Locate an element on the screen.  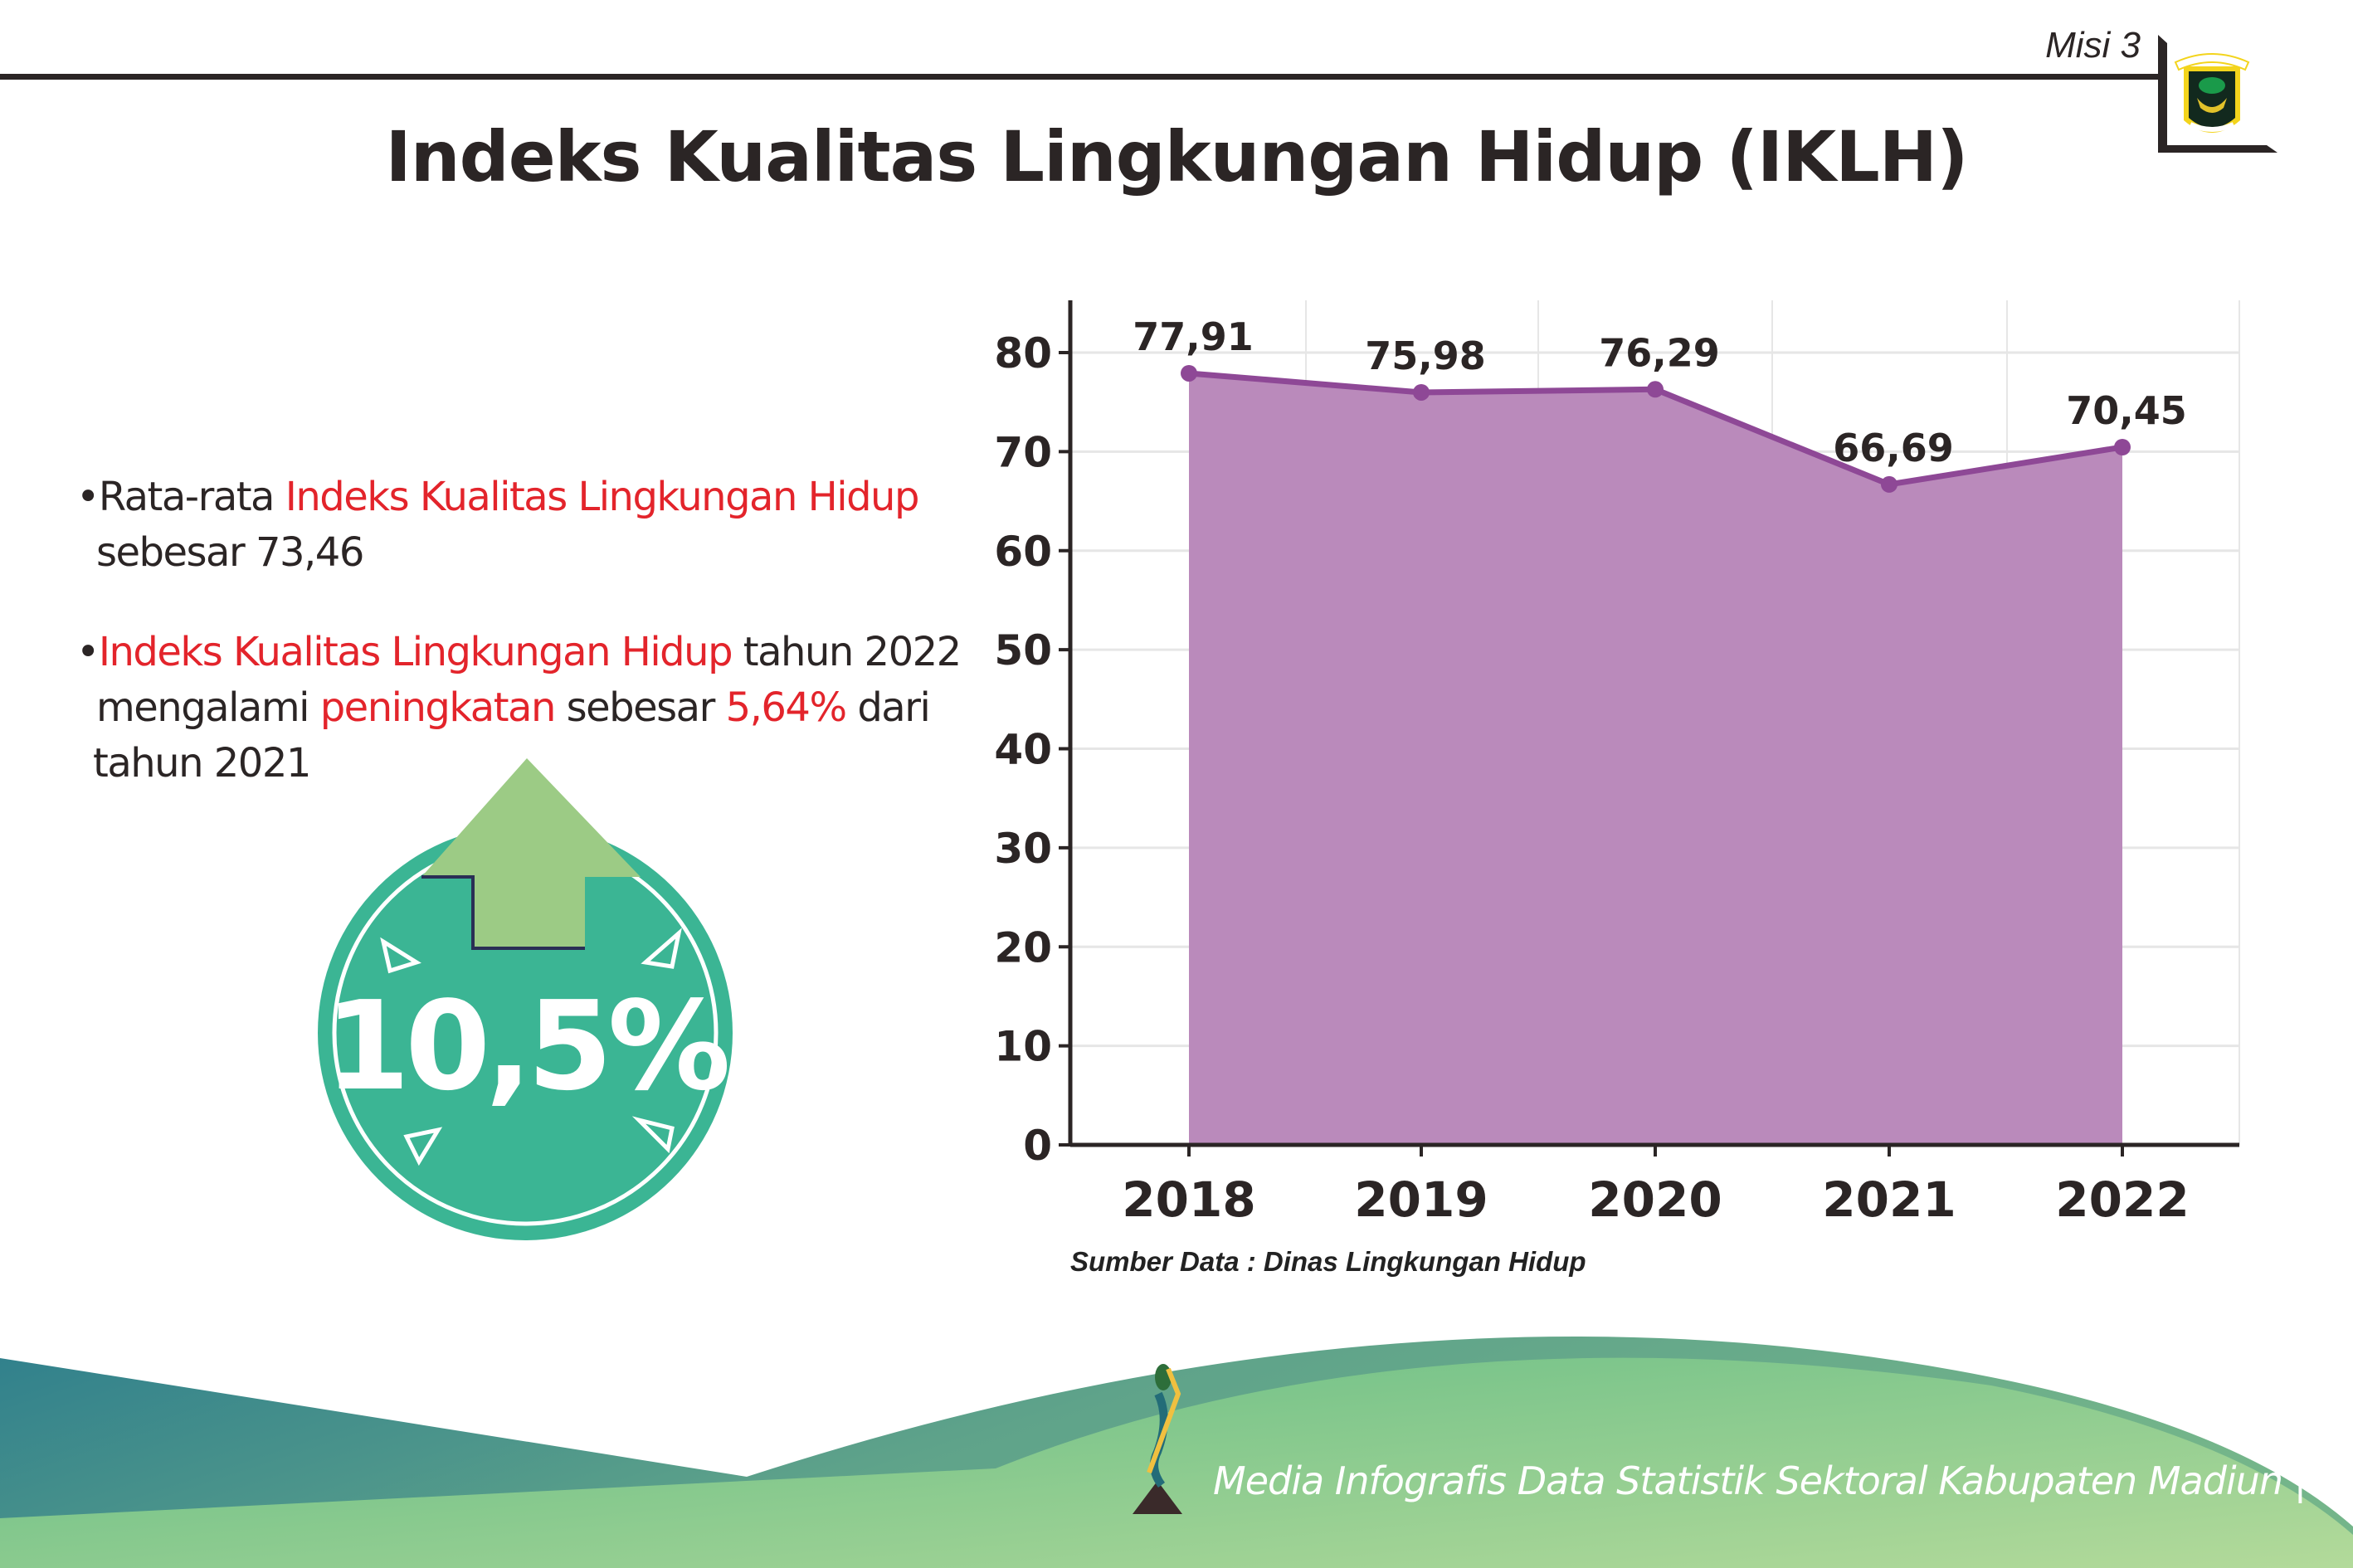
bullet-highlight: 5,64% is located at coordinates (786, 707).